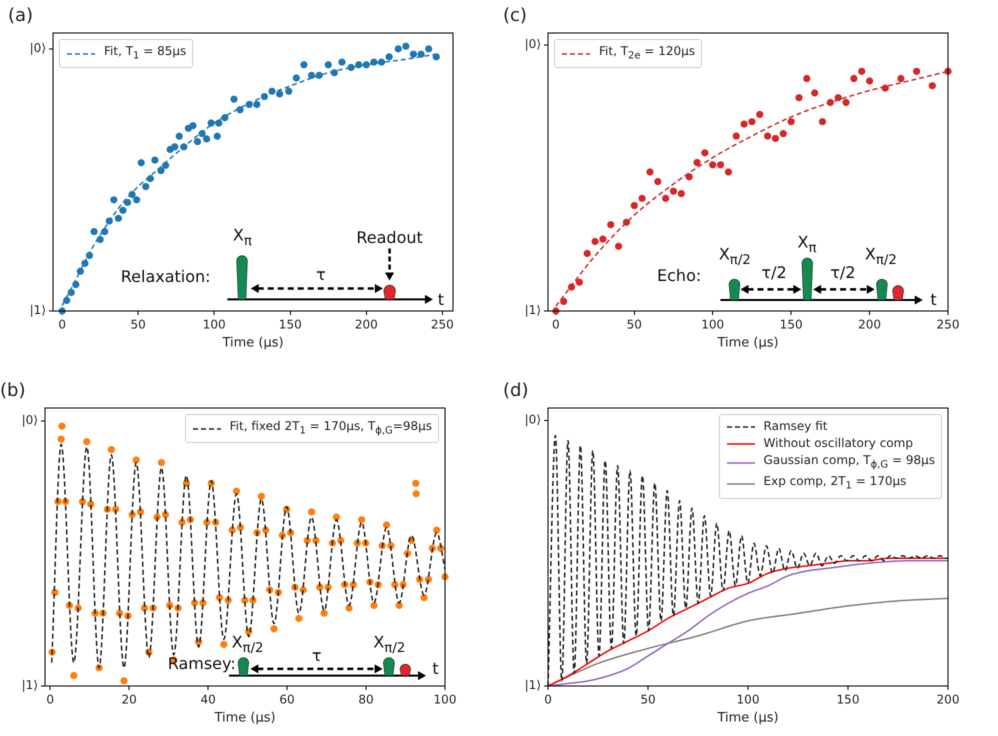 The height and width of the screenshot is (736, 998). What do you see at coordinates (129, 699) in the screenshot?
I see `x-tick-label: 20` at bounding box center [129, 699].